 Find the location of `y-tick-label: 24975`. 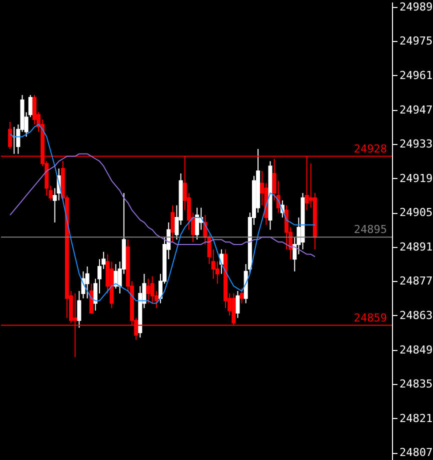

y-tick-label: 24975 is located at coordinates (416, 41).